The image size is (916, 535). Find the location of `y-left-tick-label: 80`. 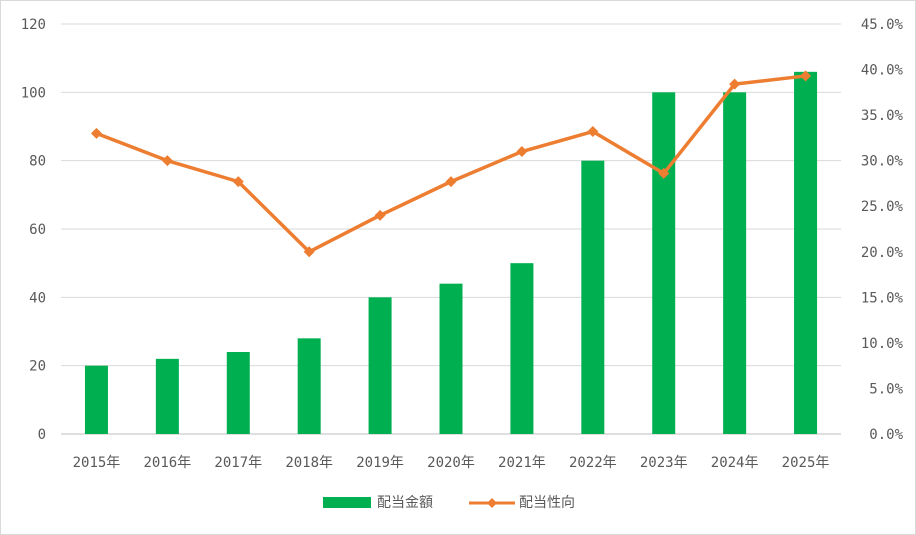

y-left-tick-label: 80 is located at coordinates (37, 162).